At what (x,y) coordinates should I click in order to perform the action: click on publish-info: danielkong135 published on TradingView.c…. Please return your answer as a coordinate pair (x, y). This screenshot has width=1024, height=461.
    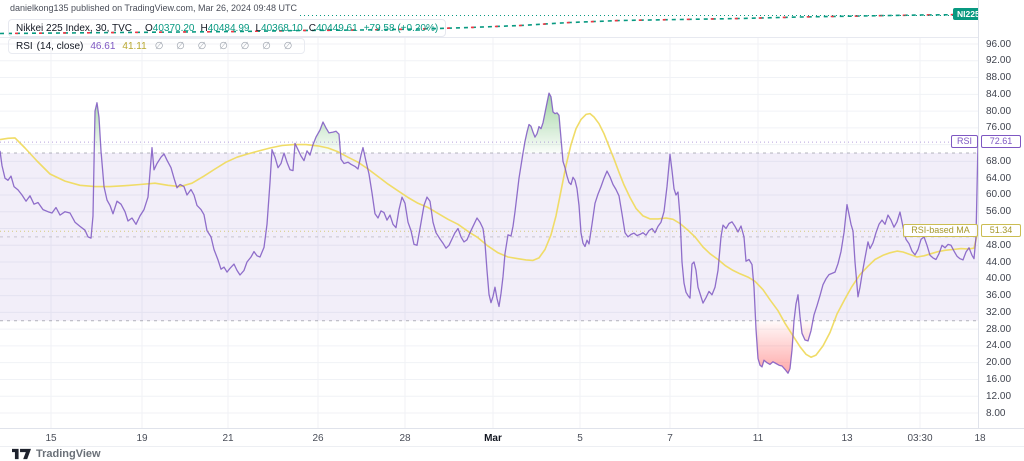
    Looking at the image, I should click on (154, 8).